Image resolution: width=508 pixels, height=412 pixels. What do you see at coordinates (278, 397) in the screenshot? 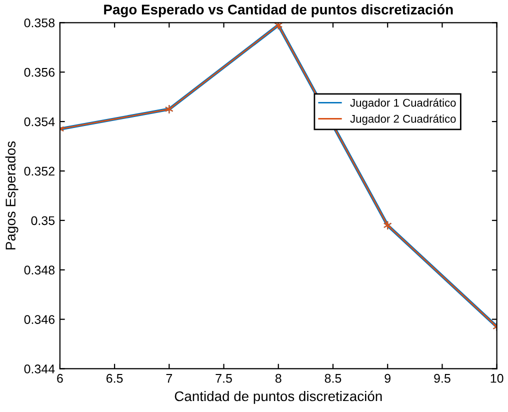
I see `x-axis-title: Cantidad de puntos discretización` at bounding box center [278, 397].